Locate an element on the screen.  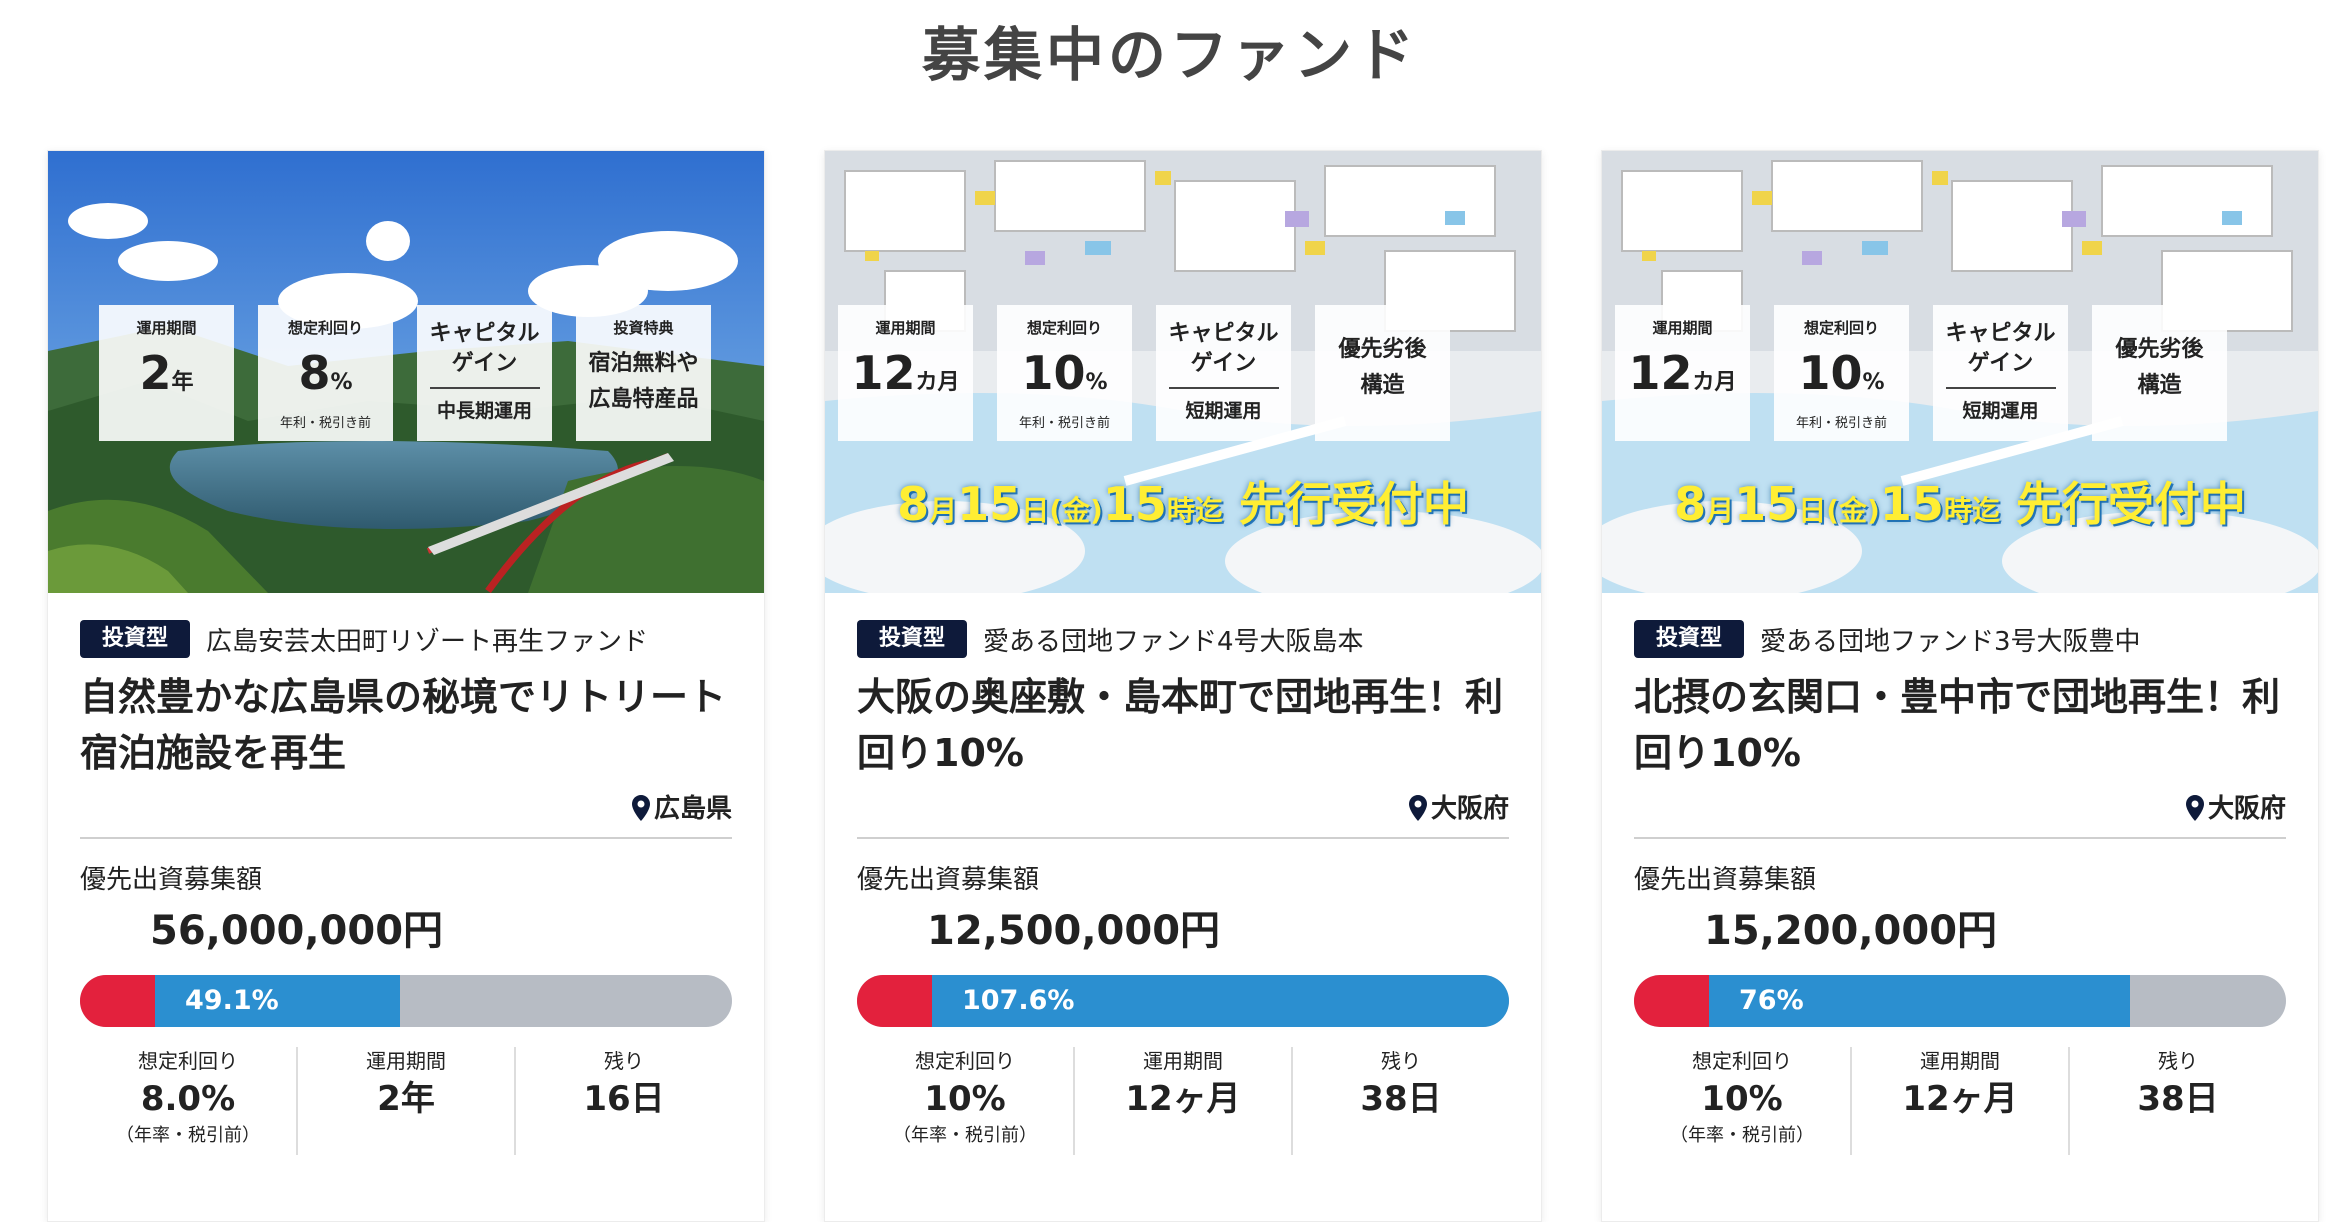
section-title: 募集中のファンド is located at coordinates (1169, 55).